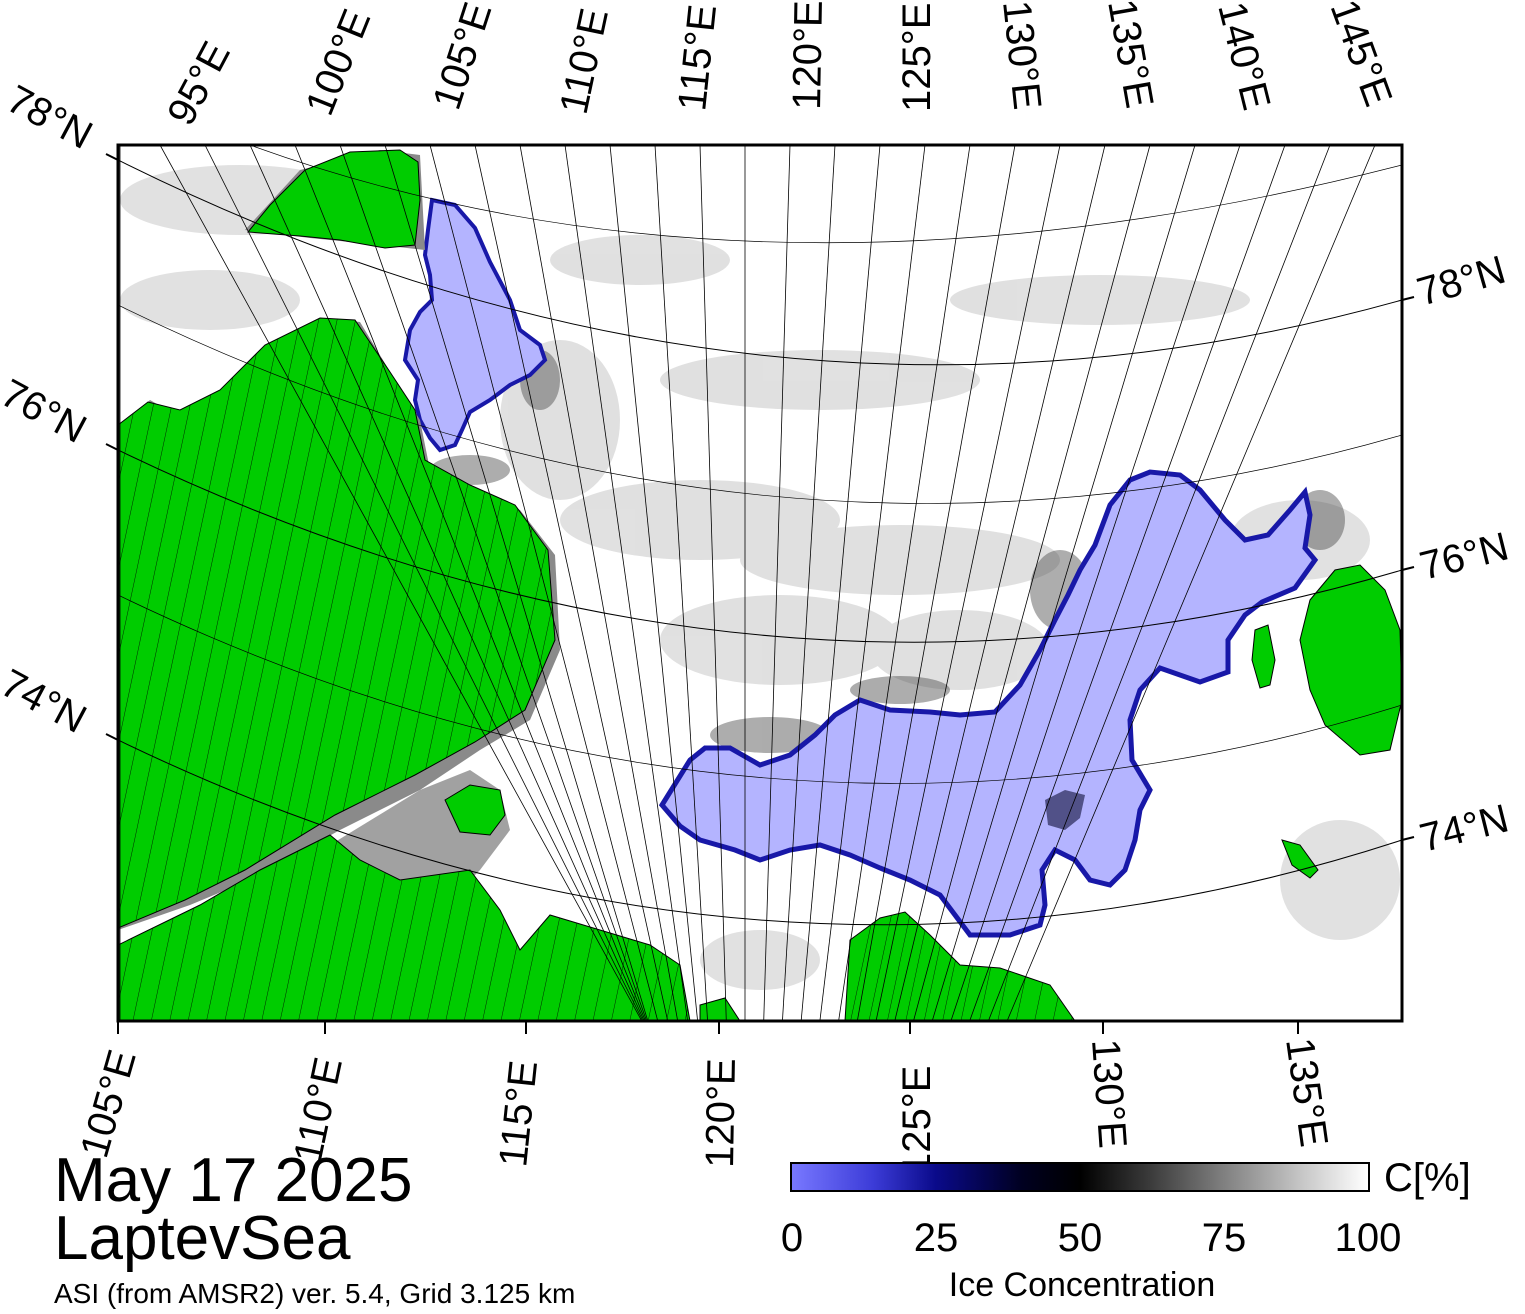  What do you see at coordinates (233, 1180) in the screenshot?
I see `map-date: May 17 2025` at bounding box center [233, 1180].